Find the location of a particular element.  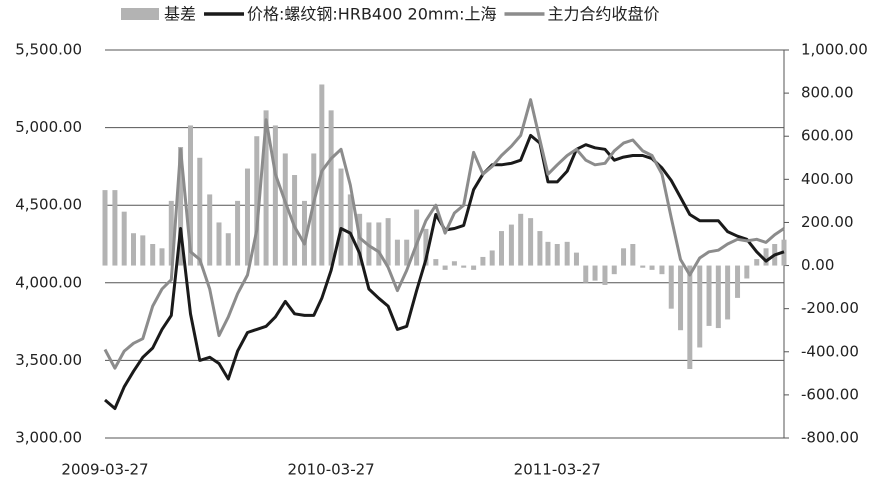

legend-label: 价格:螺纹钢:HRB400 20mm:上海 is located at coordinates (371, 14).